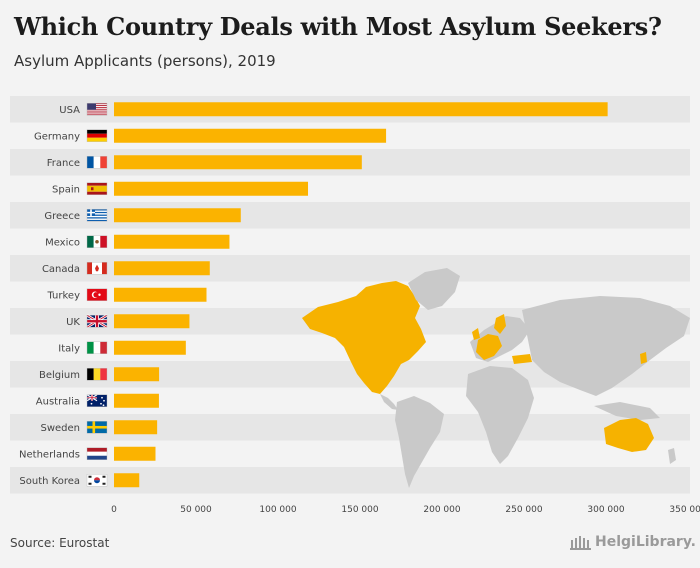 The width and height of the screenshot is (700, 568). Describe the element at coordinates (500, 415) in the screenshot. I see `map-africa` at that location.